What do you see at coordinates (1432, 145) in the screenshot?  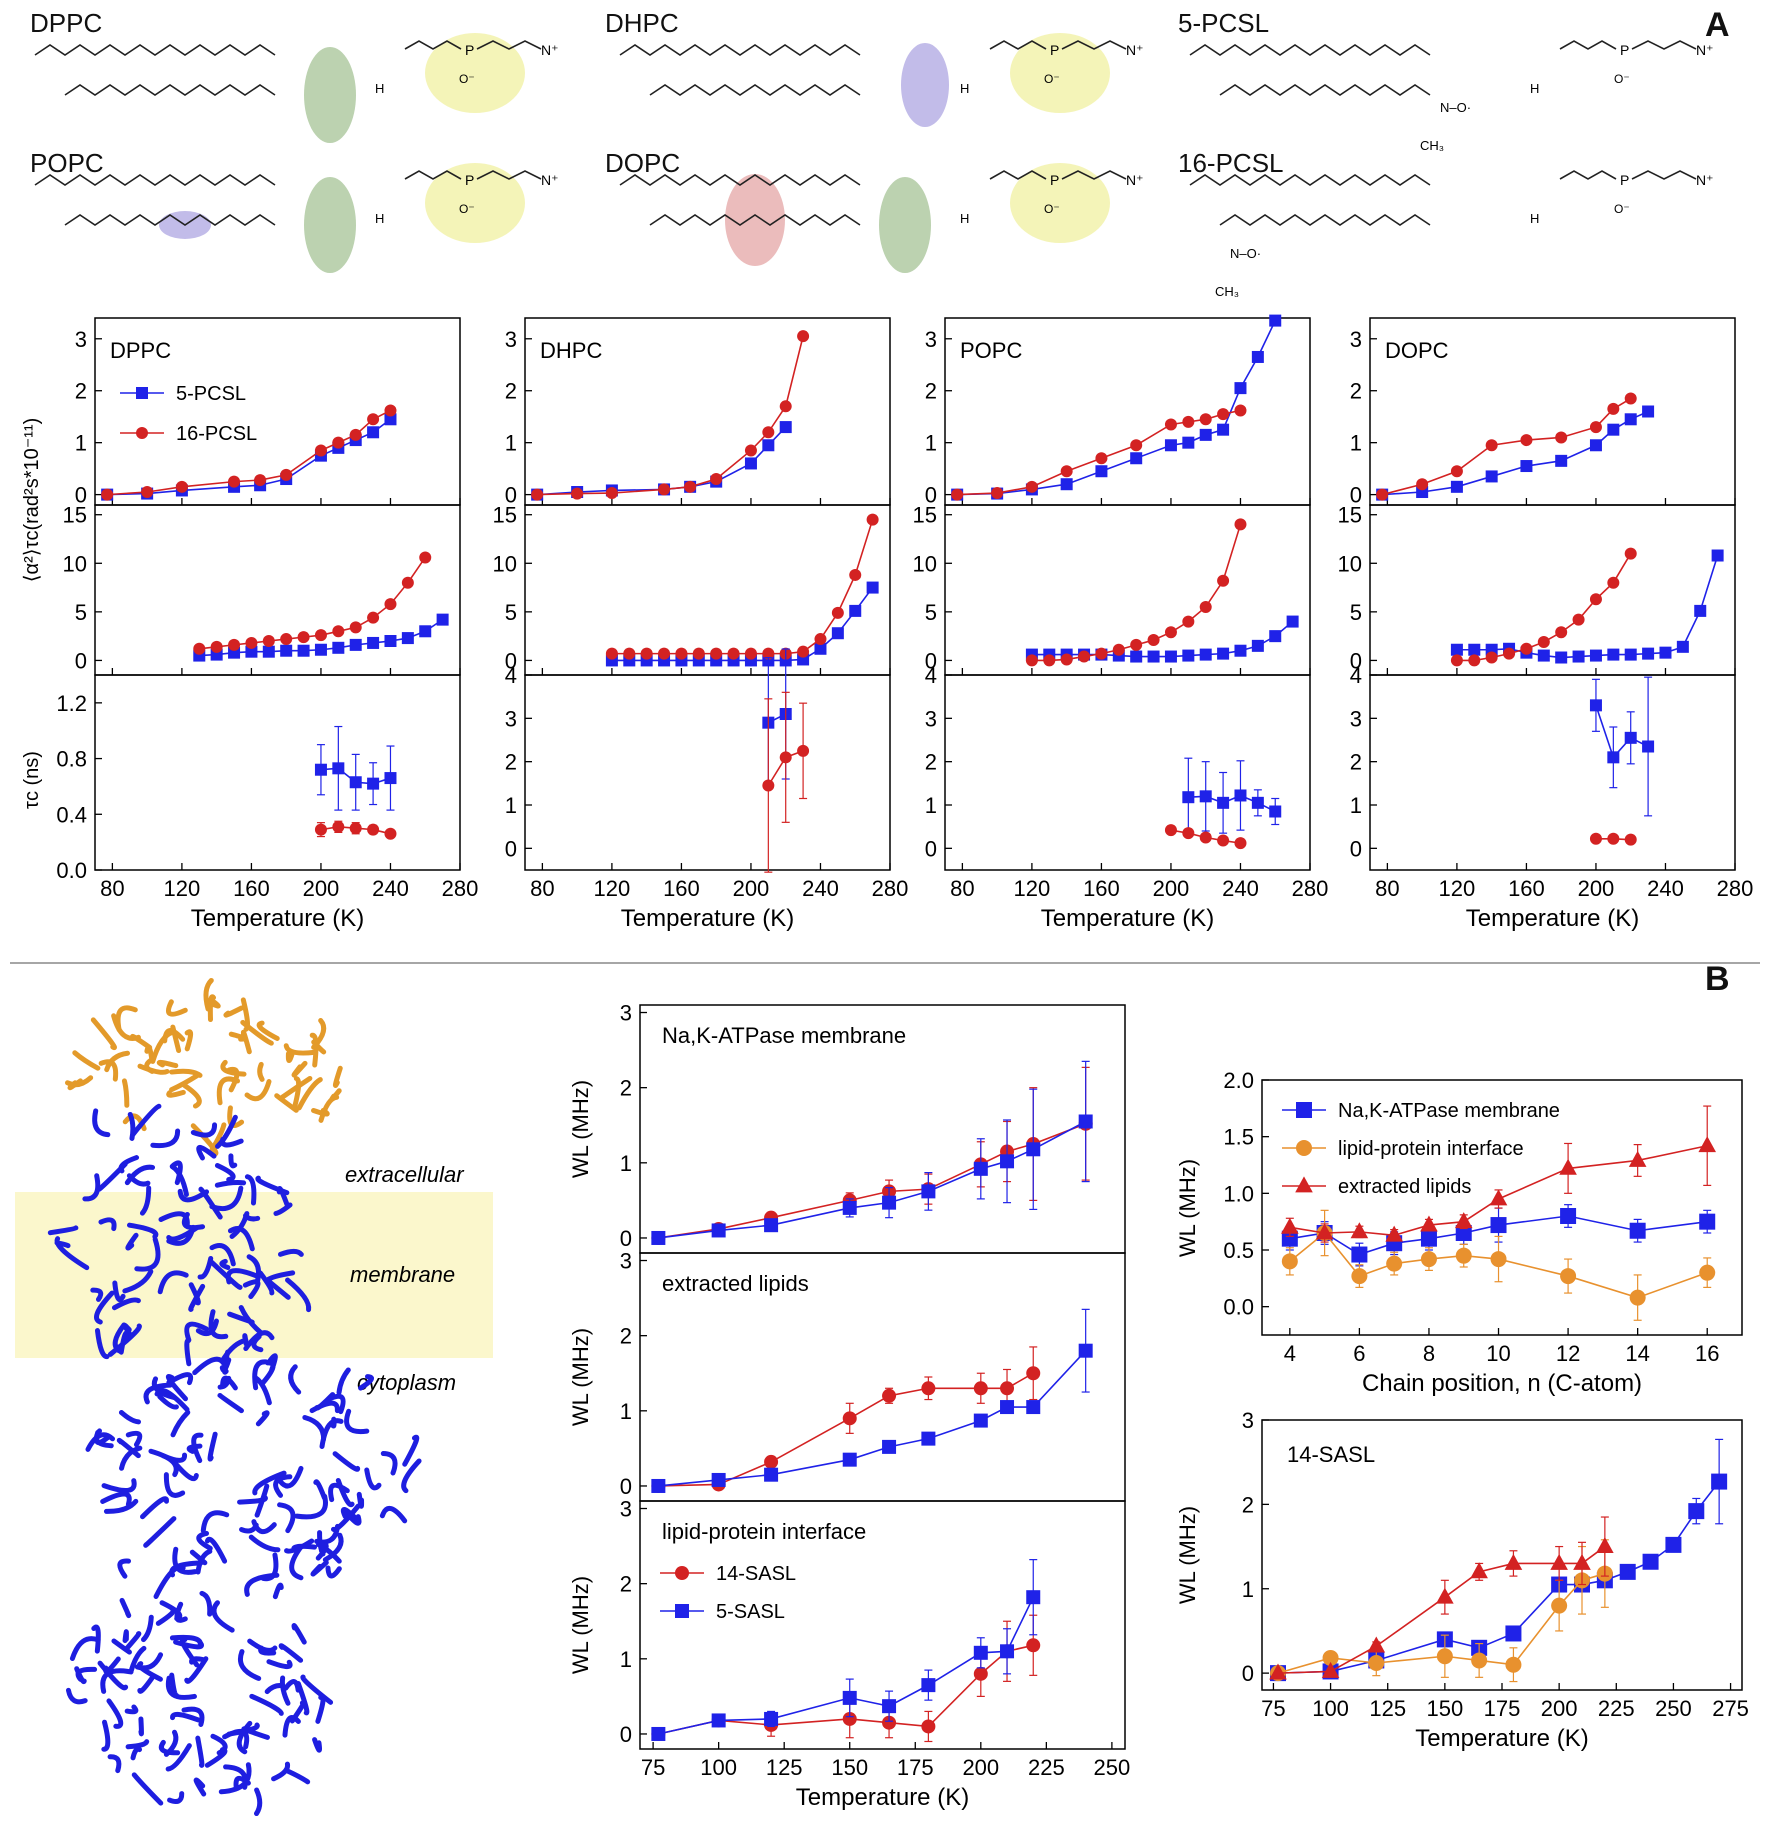 I see `spin-label-atom: CH₃` at bounding box center [1432, 145].